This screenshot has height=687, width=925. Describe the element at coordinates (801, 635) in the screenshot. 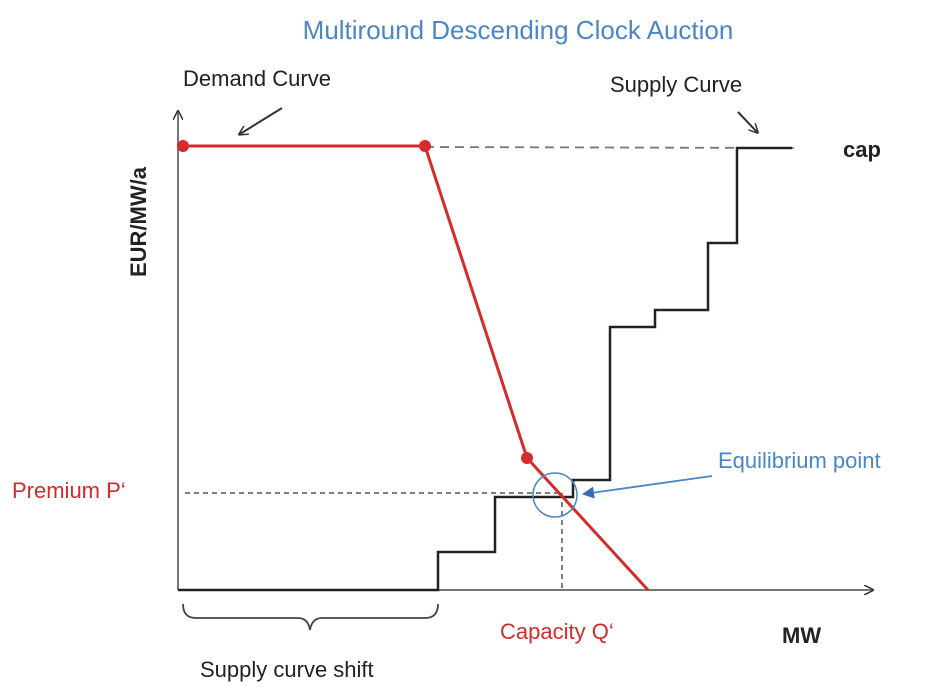

I see `x-axis-label: MW` at that location.